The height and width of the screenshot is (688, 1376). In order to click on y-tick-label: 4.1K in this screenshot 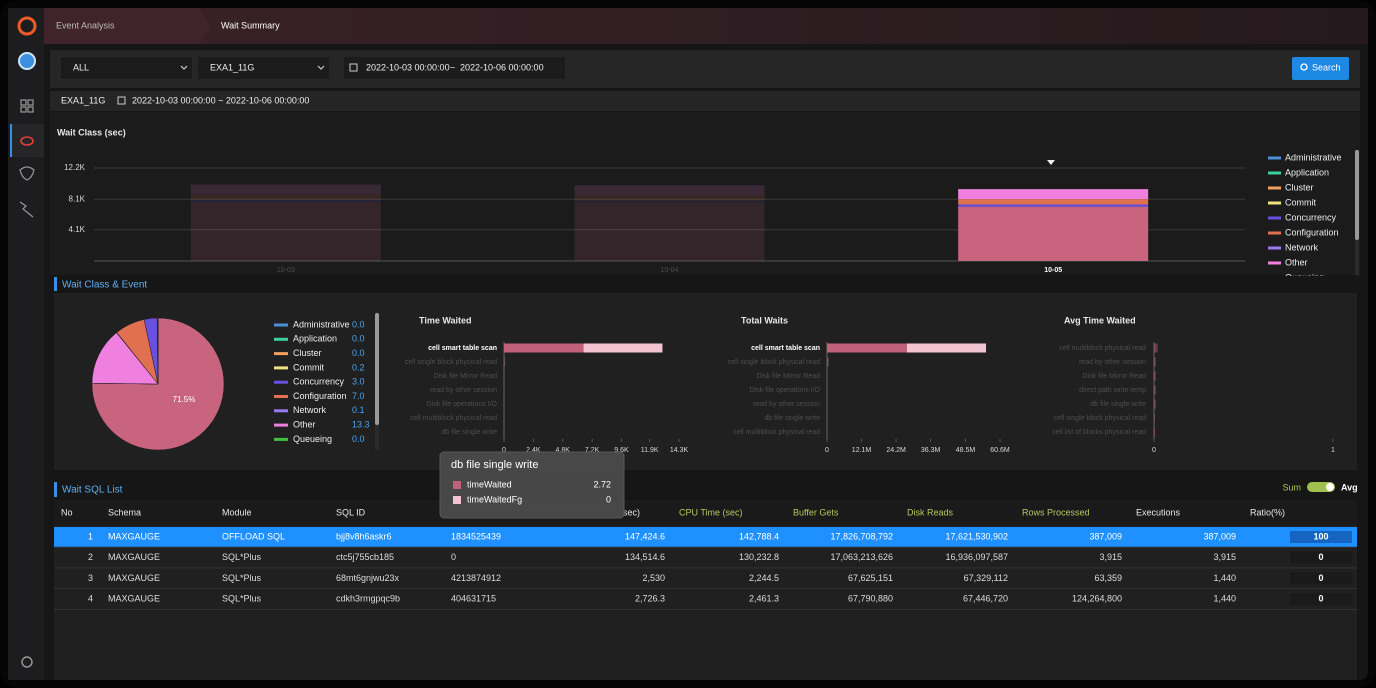, I will do `click(77, 229)`.